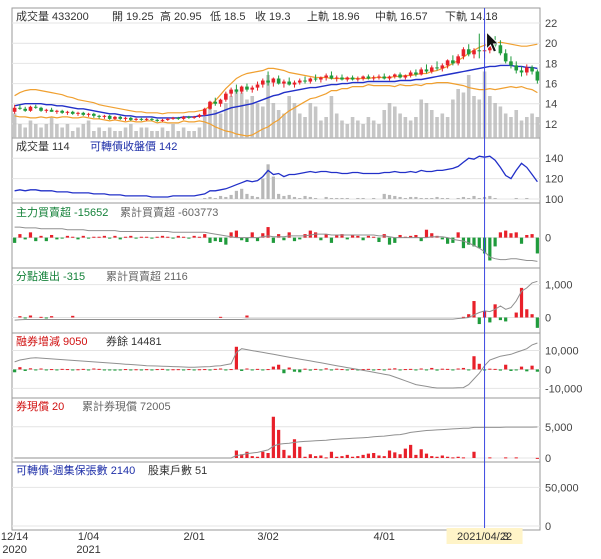 The height and width of the screenshot is (559, 601). What do you see at coordinates (384, 537) in the screenshot?
I see `x-axis-date-label: 4/01` at bounding box center [384, 537].